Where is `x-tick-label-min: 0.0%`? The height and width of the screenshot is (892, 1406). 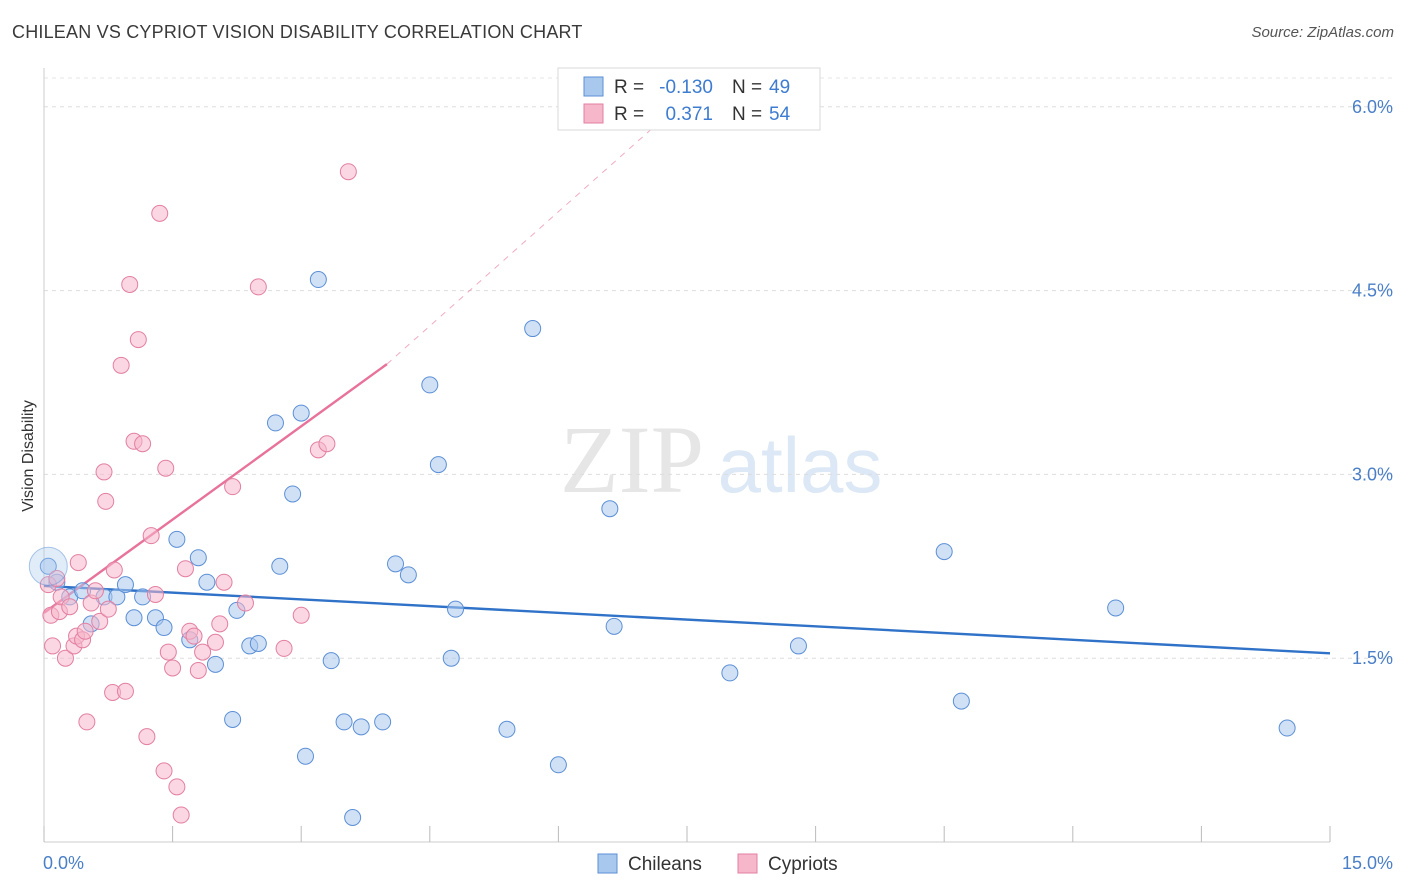
x-tick-label-min: 0.0% is located at coordinates (63, 863).